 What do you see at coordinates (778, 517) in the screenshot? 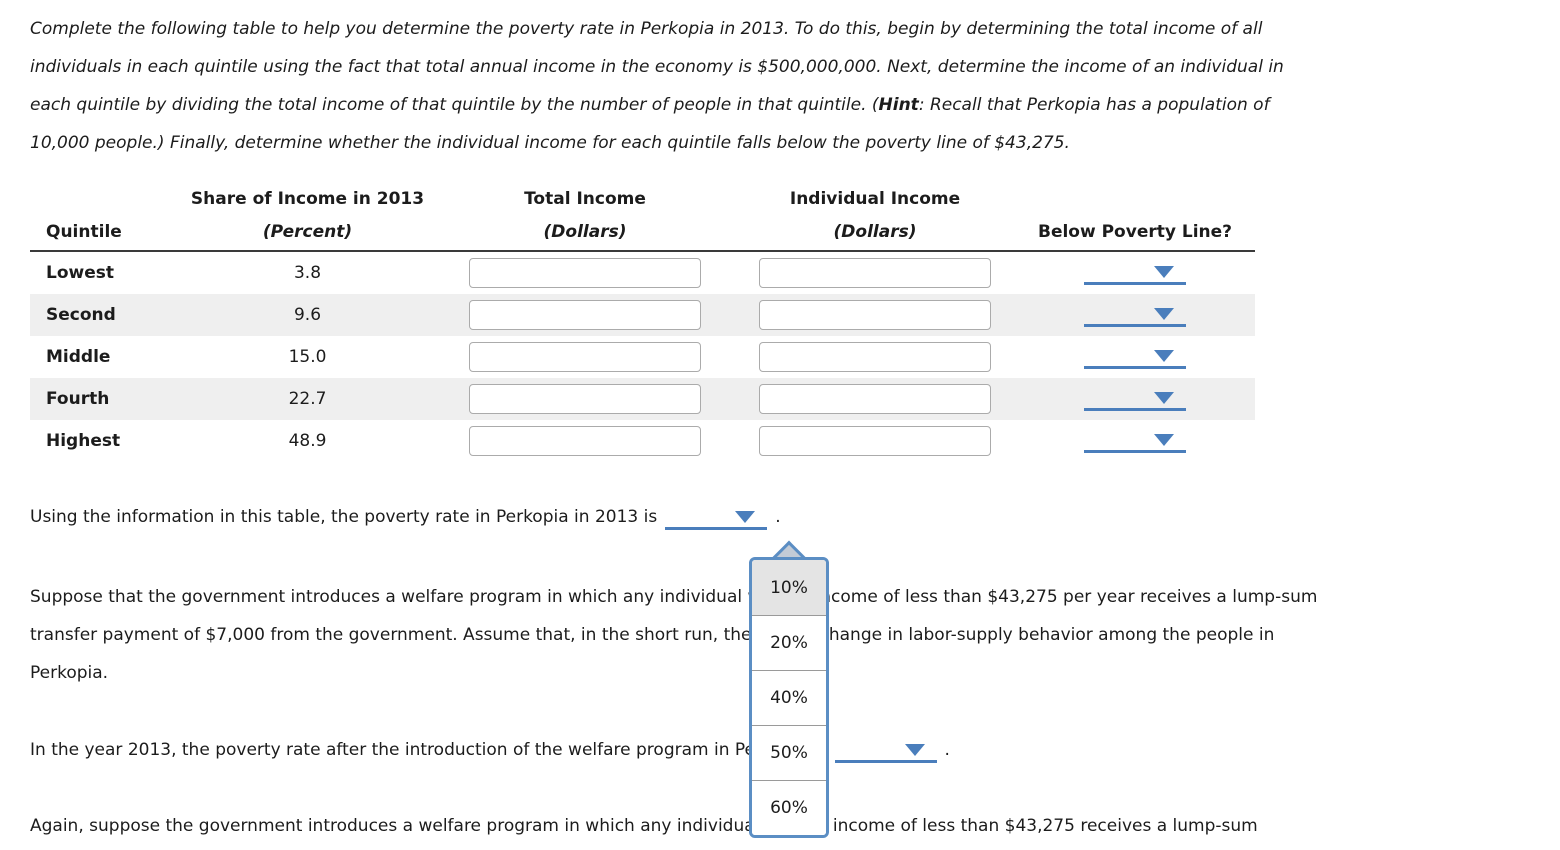
I see `poverty-rate-question-period: .` at bounding box center [778, 517].